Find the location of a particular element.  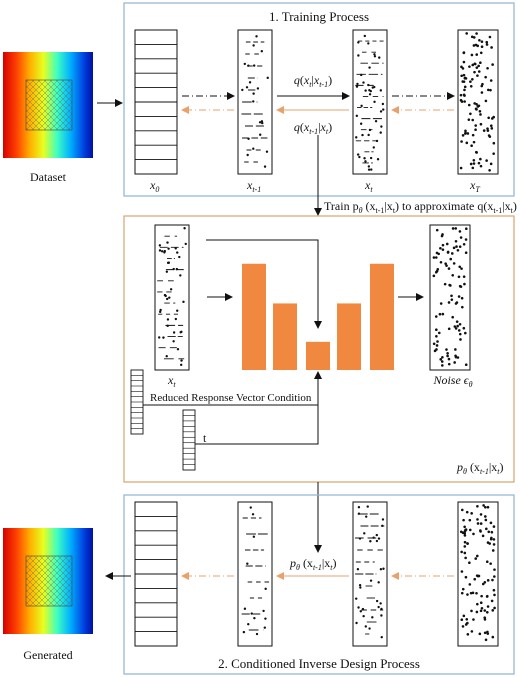

network-input-label: xt is located at coordinates (171, 381).